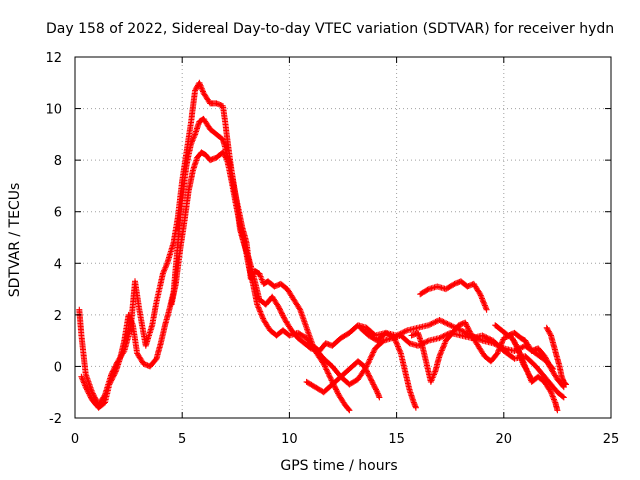 Image resolution: width=640 pixels, height=480 pixels. What do you see at coordinates (53, 58) in the screenshot?
I see `y-tick-label: 12` at bounding box center [53, 58].